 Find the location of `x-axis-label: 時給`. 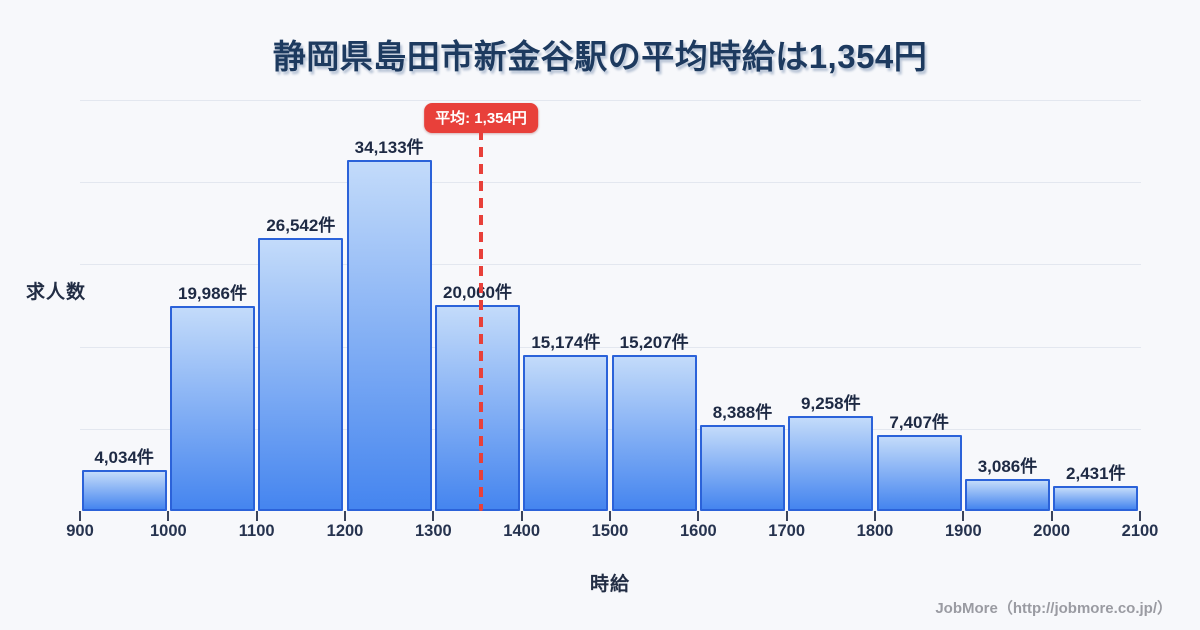

x-axis-label: 時給 is located at coordinates (609, 584).